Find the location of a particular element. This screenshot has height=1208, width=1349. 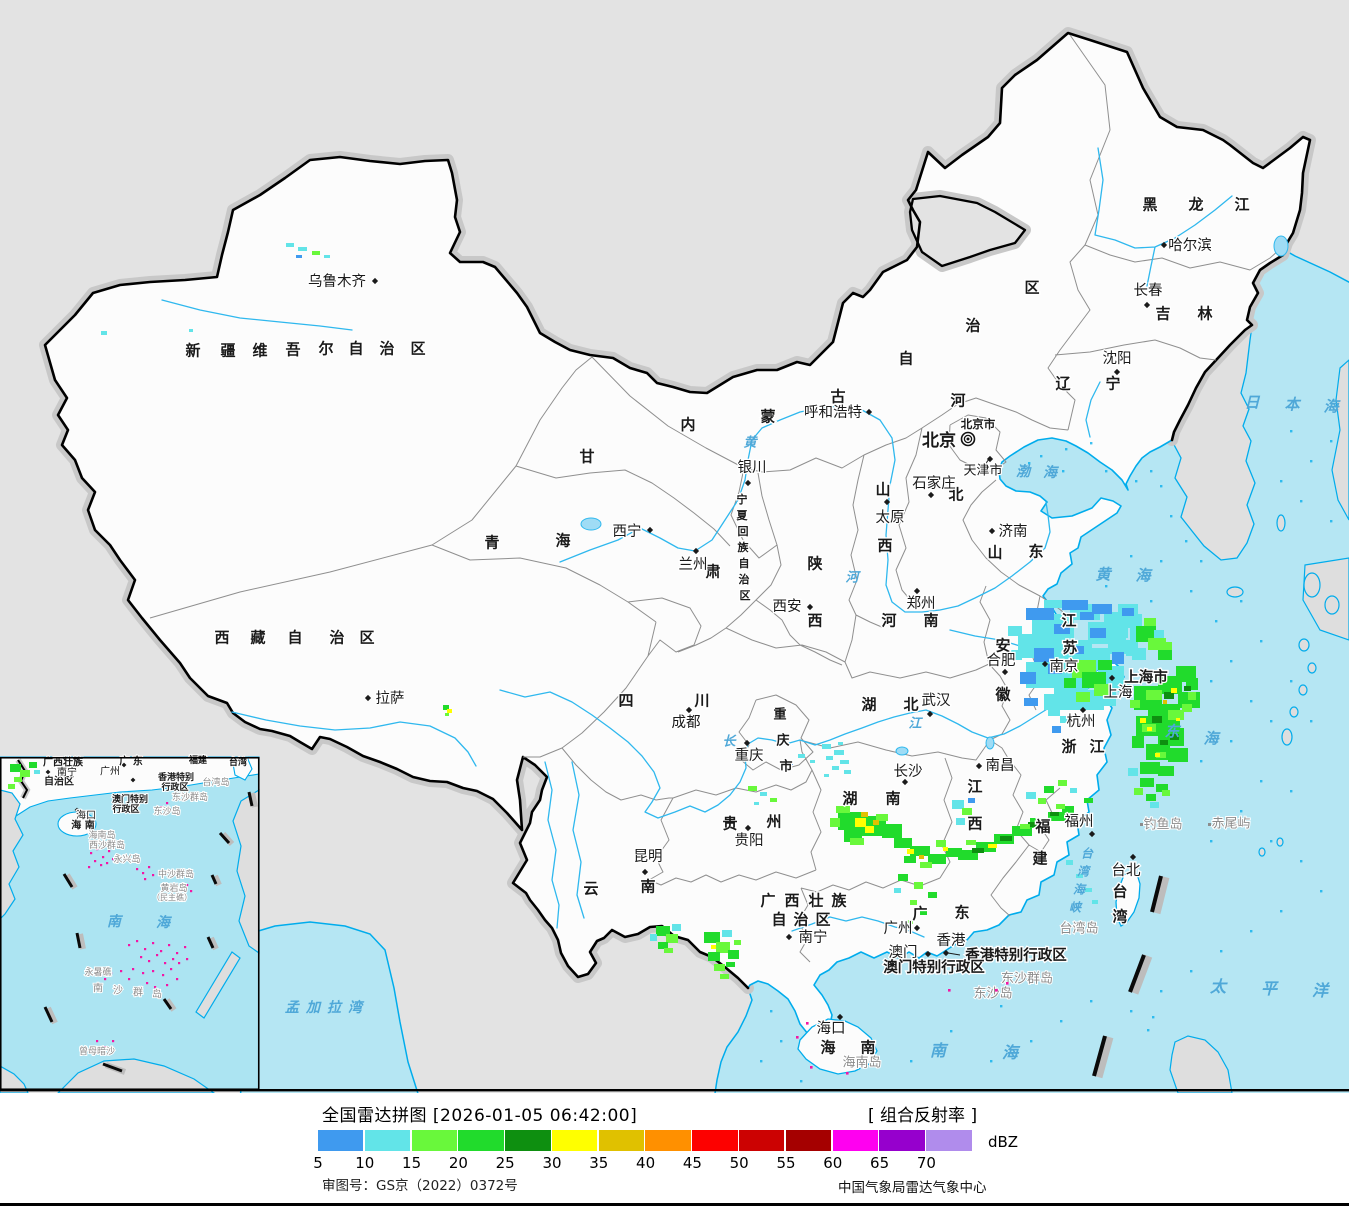

province-label: 河 is located at coordinates (888, 620).